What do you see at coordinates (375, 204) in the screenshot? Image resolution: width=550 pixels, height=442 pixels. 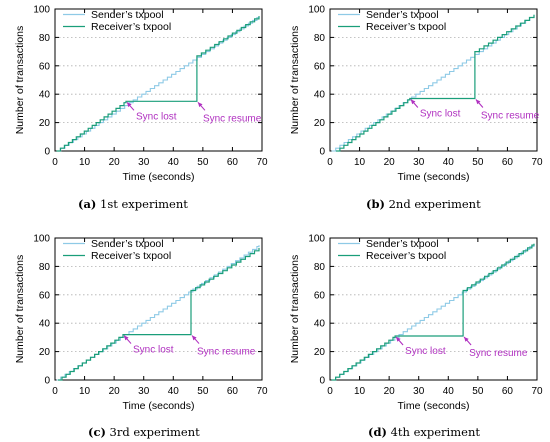 I see `caption-b-label: (b)` at bounding box center [375, 204].